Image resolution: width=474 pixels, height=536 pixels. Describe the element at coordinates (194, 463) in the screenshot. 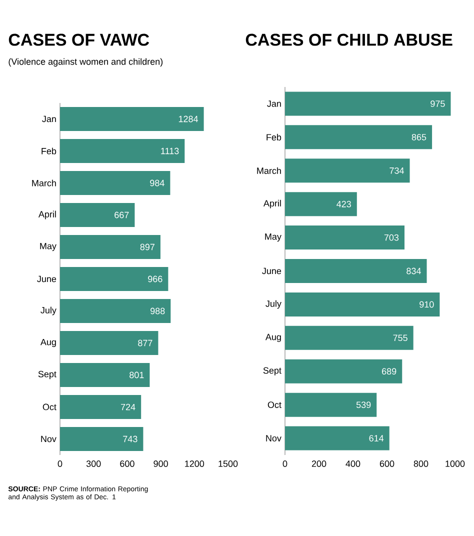

I see `x-tick-label: 1200` at that location.